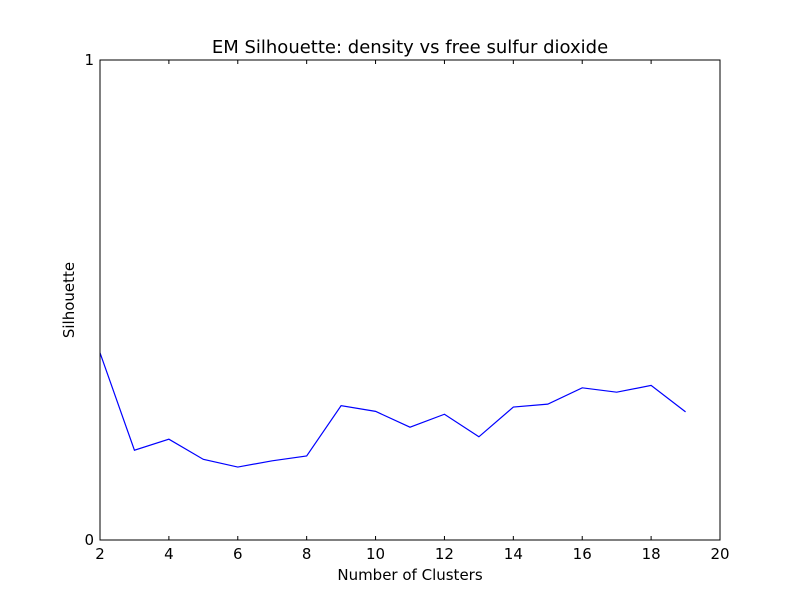 Image resolution: width=800 pixels, height=600 pixels. I want to click on x-tick-label: 14, so click(513, 554).